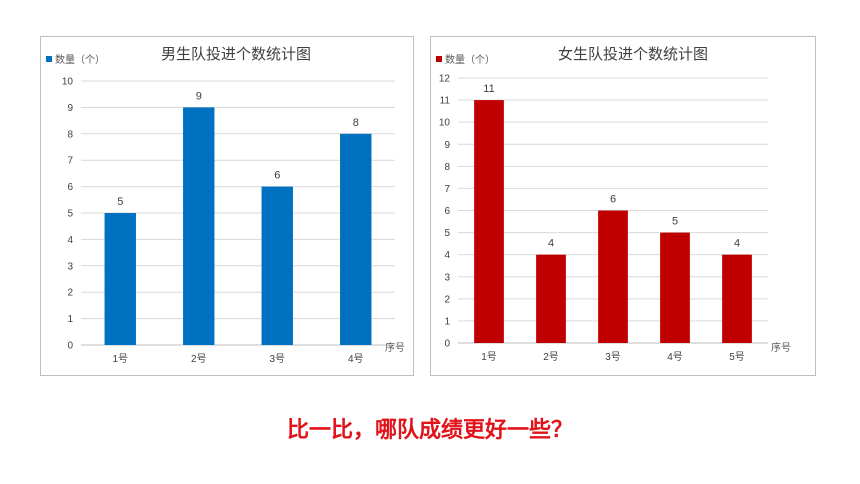 The height and width of the screenshot is (484, 860). I want to click on x-tick-label: 5号, so click(737, 357).